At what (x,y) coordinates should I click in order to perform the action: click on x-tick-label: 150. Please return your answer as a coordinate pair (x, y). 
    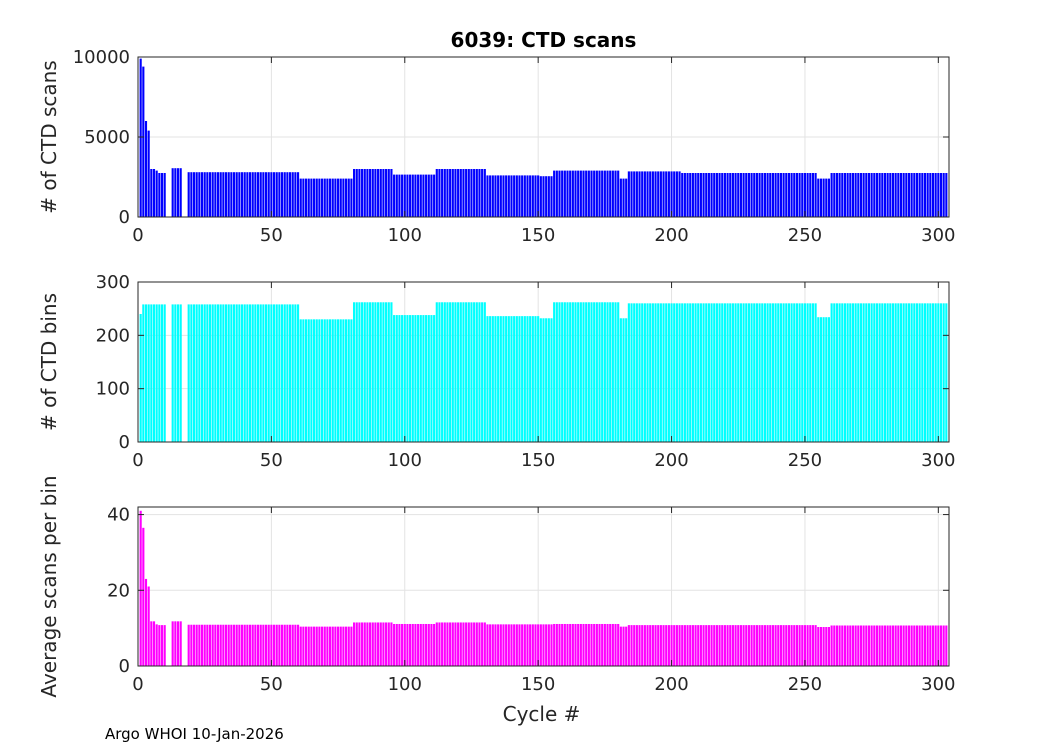
    Looking at the image, I should click on (538, 684).